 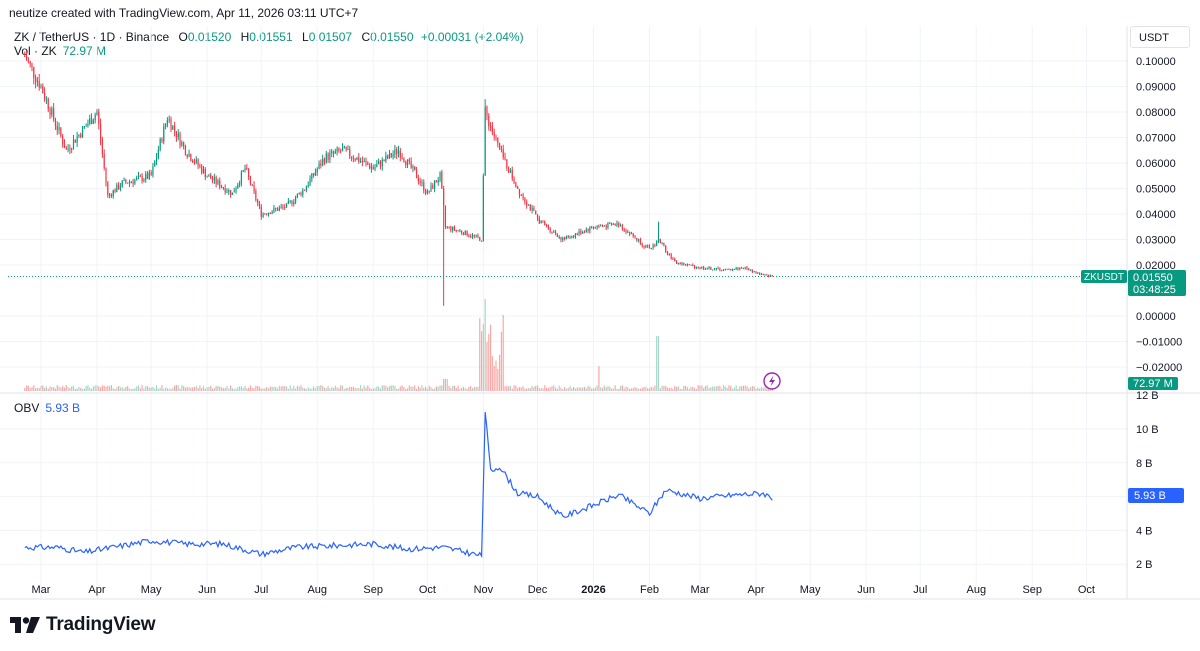 What do you see at coordinates (866, 590) in the screenshot?
I see `time-tick-label: Jun` at bounding box center [866, 590].